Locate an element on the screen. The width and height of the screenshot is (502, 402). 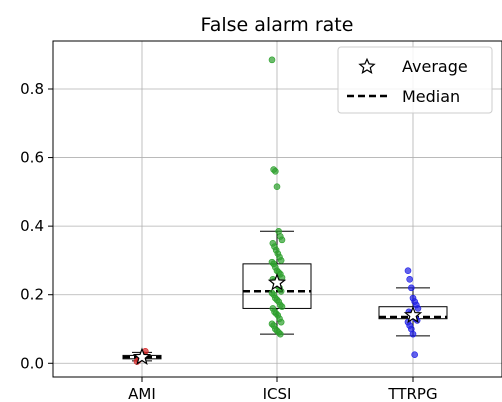
chart-title: False alarm rate is located at coordinates (277, 25).